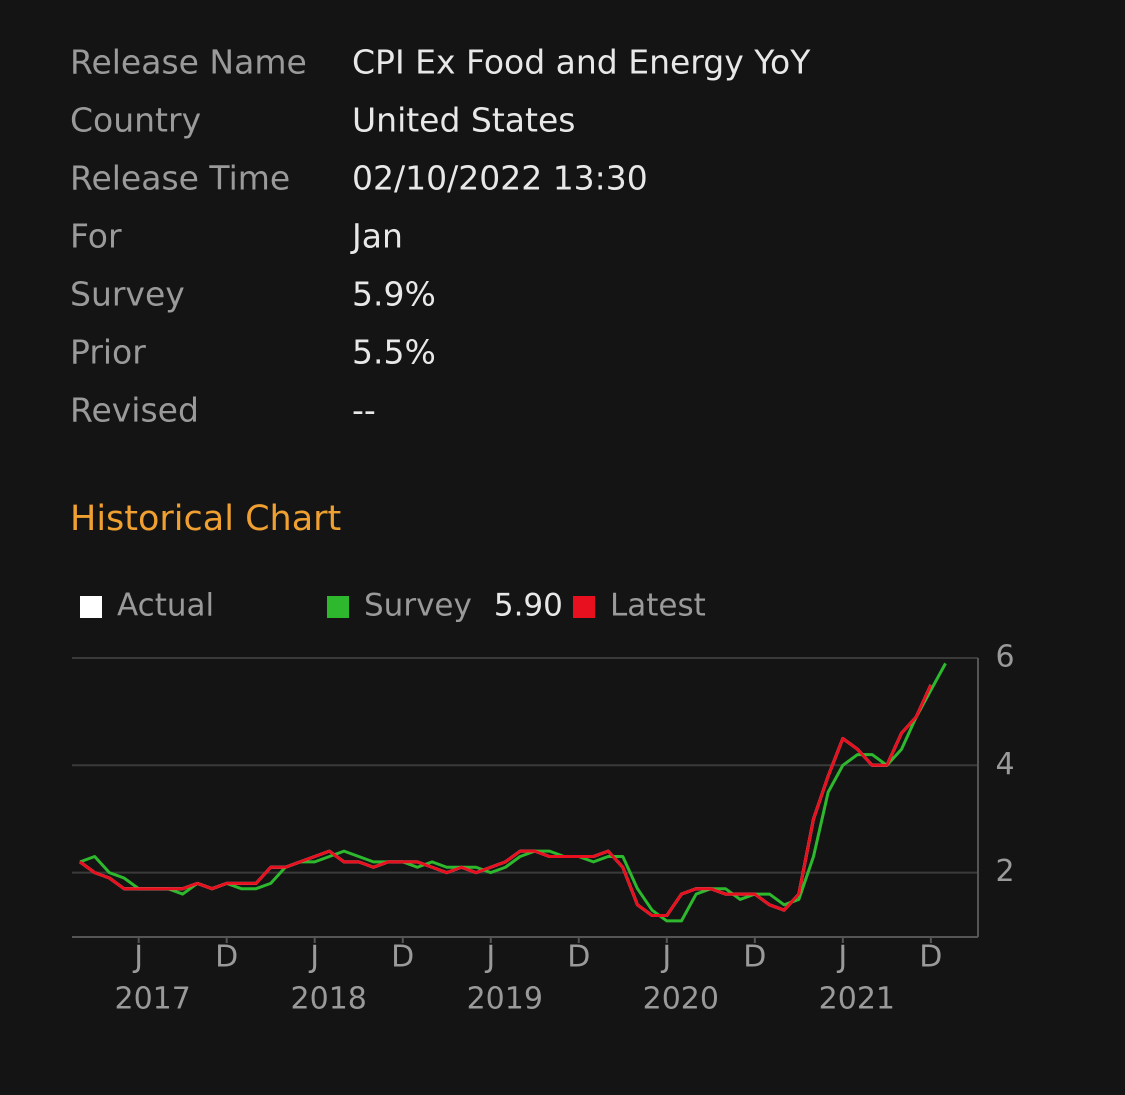 The height and width of the screenshot is (1095, 1125). Describe the element at coordinates (180, 178) in the screenshot. I see `info-label: Release Time` at that location.